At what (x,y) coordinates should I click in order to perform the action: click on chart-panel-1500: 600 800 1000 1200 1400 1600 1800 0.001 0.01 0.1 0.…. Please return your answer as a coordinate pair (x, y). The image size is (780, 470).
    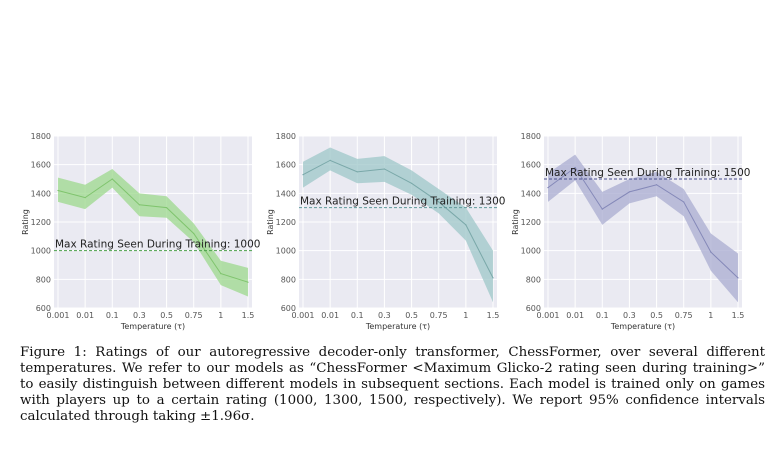
    Looking at the image, I should click on (630, 231).